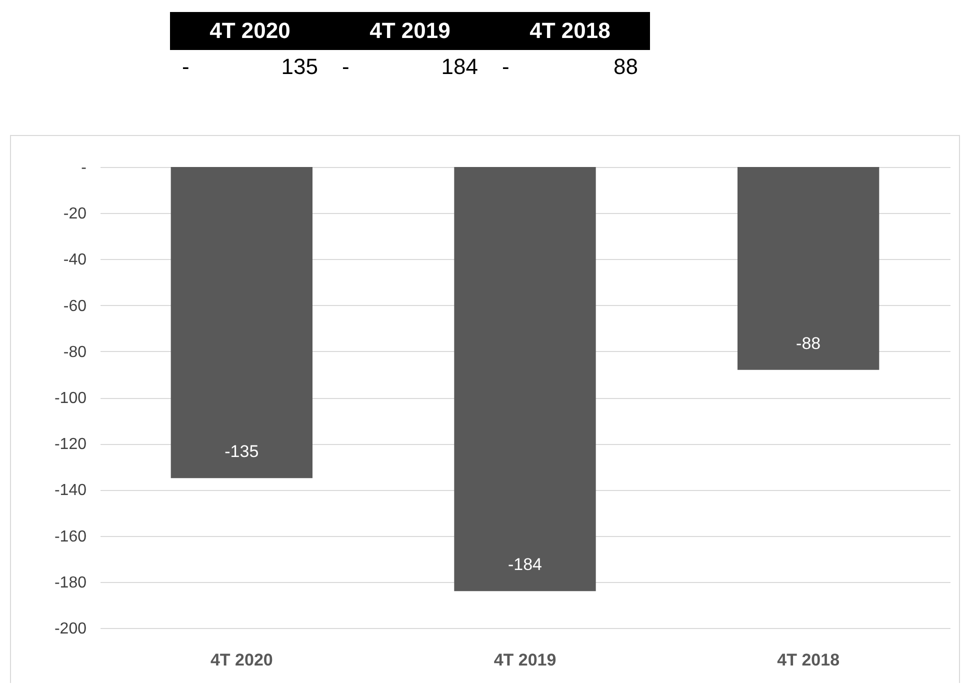 This screenshot has width=962, height=685. Describe the element at coordinates (808, 343) in the screenshot. I see `data-label: -88` at that location.